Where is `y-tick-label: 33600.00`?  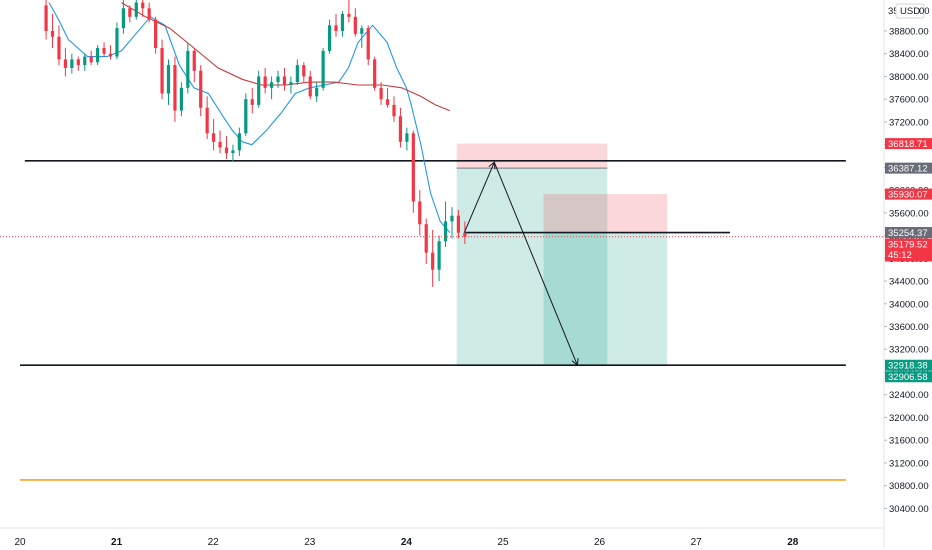
y-tick-label: 33600.00 is located at coordinates (909, 327).